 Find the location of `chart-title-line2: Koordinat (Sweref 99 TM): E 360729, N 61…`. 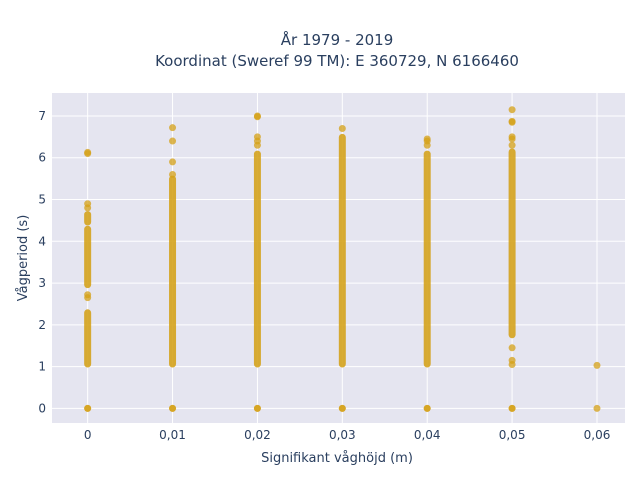

chart-title-line2: Koordinat (Sweref 99 TM): E 360729, N 61… is located at coordinates (337, 61).